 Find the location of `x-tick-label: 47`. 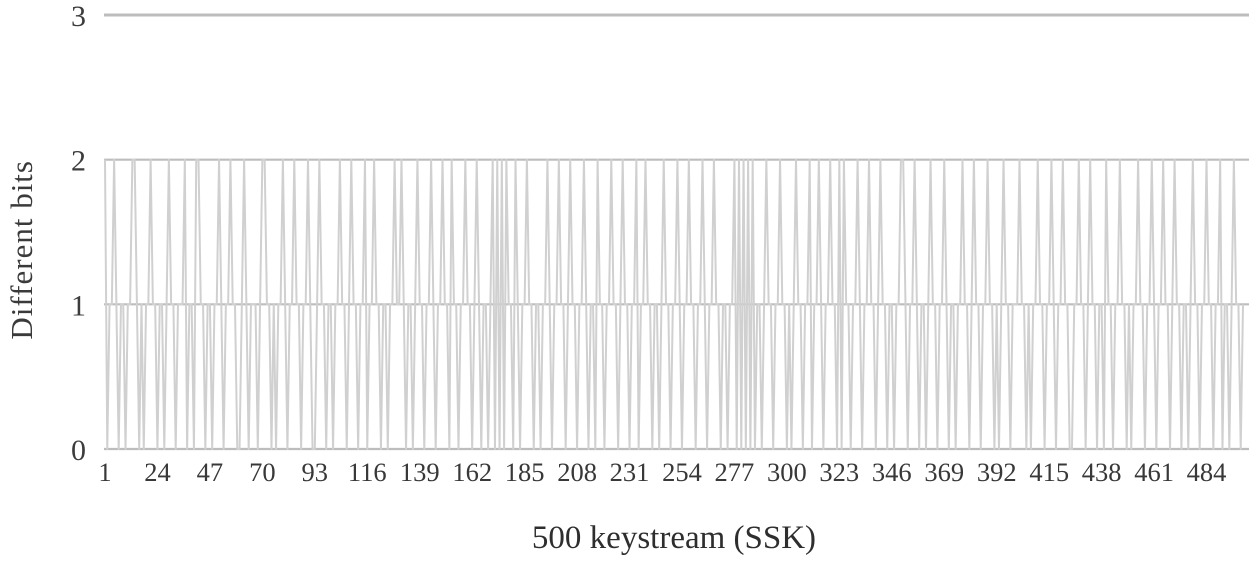

x-tick-label: 47 is located at coordinates (210, 472).